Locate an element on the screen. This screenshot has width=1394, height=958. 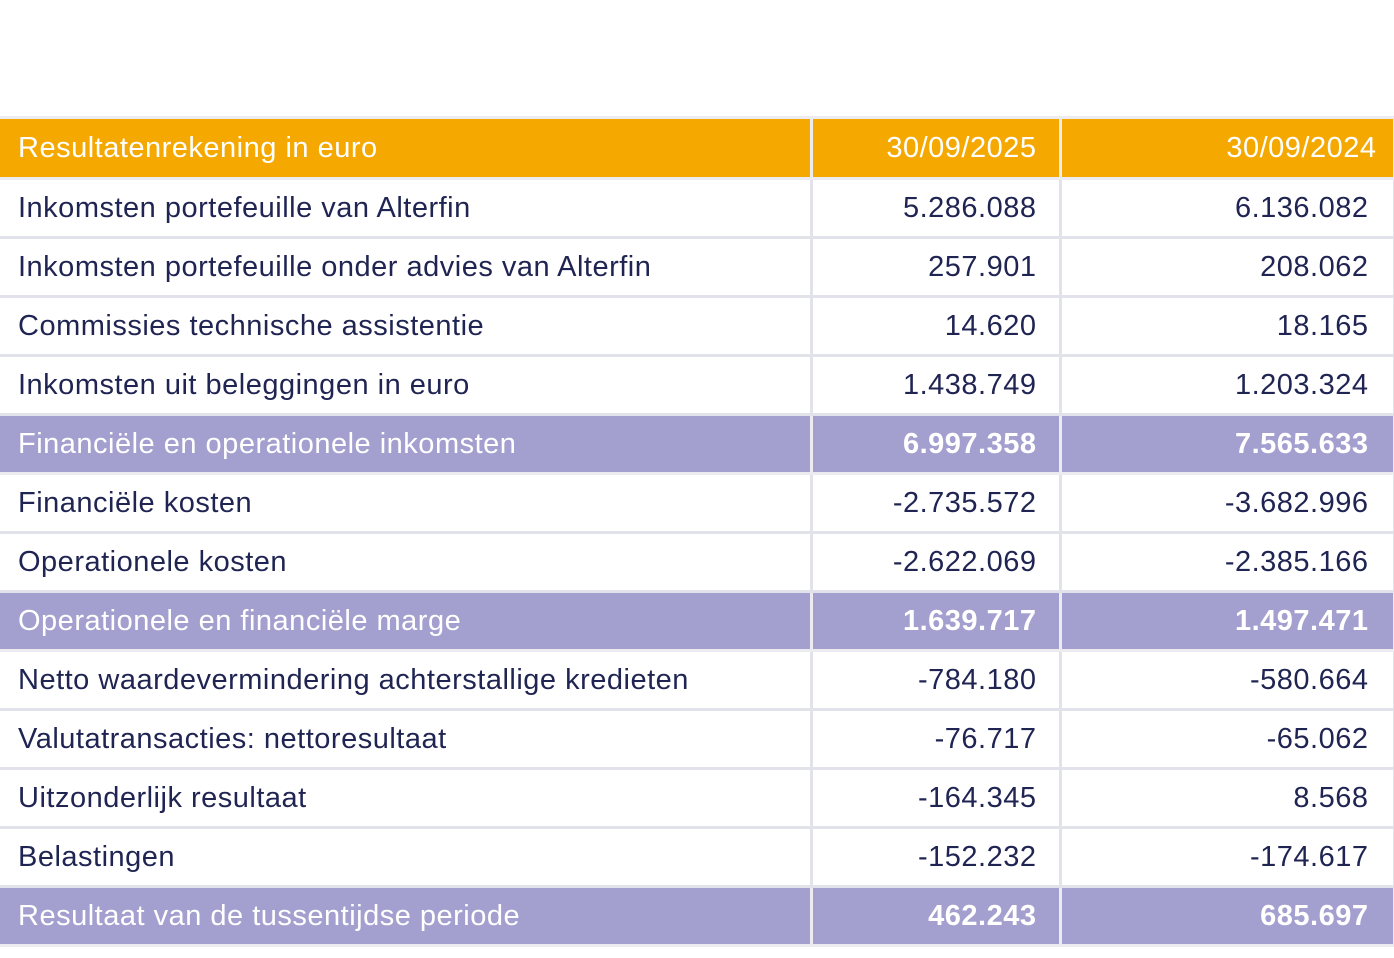
value-2025: 462.243 is located at coordinates (935, 916).